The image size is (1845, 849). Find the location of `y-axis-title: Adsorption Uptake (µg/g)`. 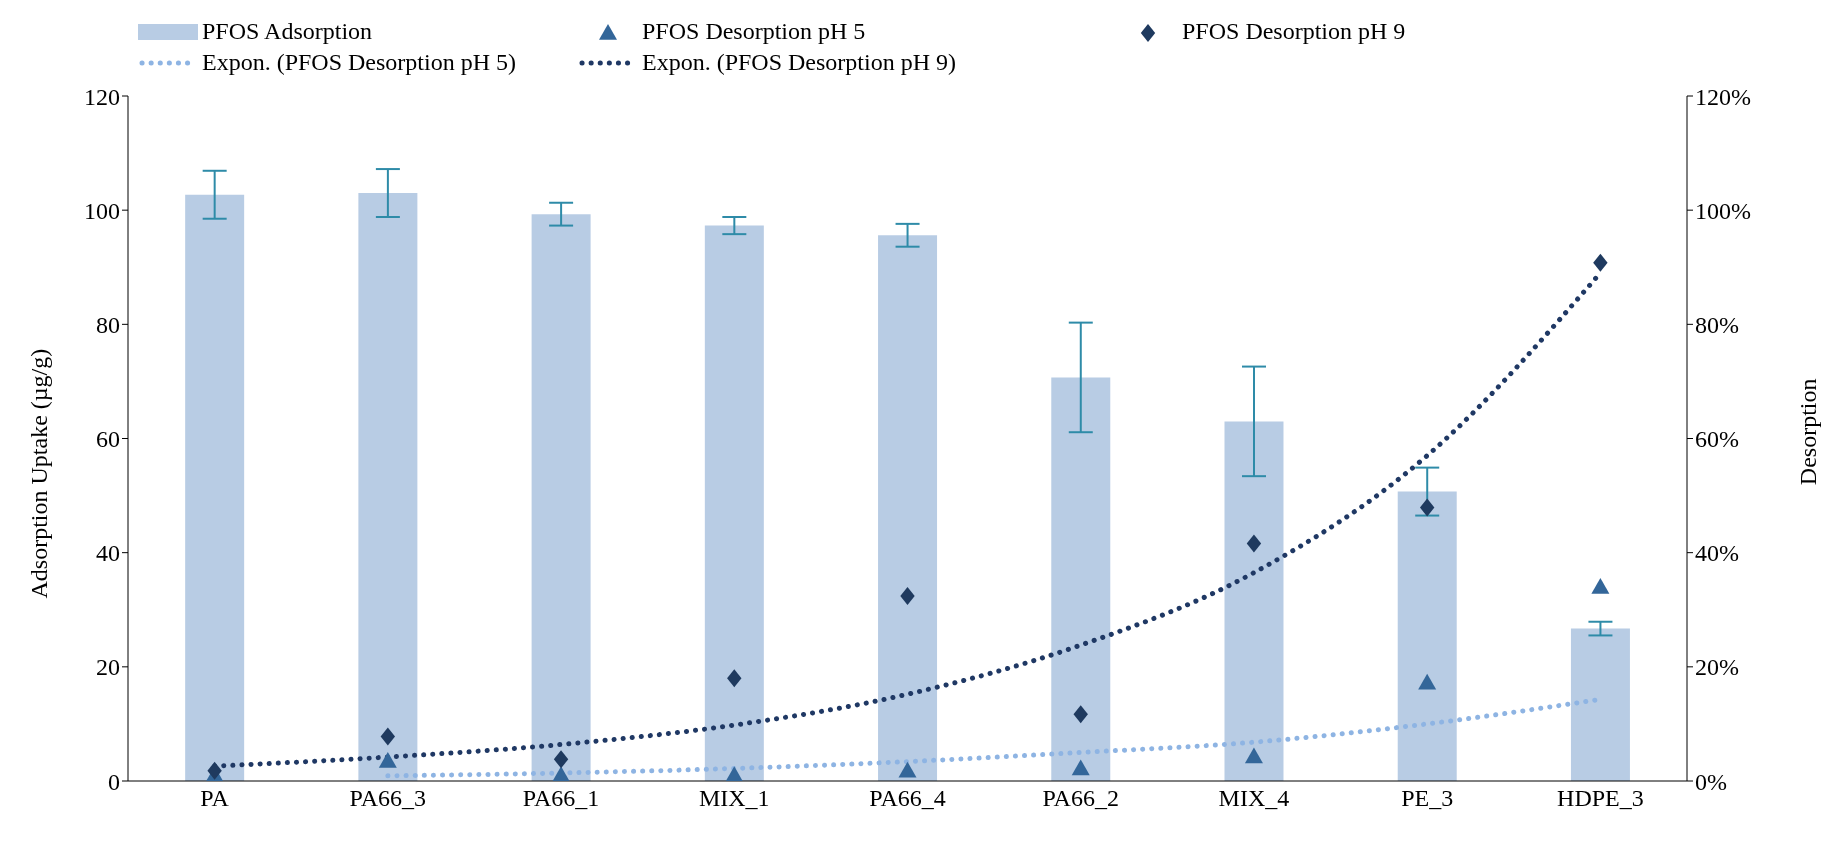

y-axis-title: Adsorption Uptake (µg/g) is located at coordinates (38, 473).